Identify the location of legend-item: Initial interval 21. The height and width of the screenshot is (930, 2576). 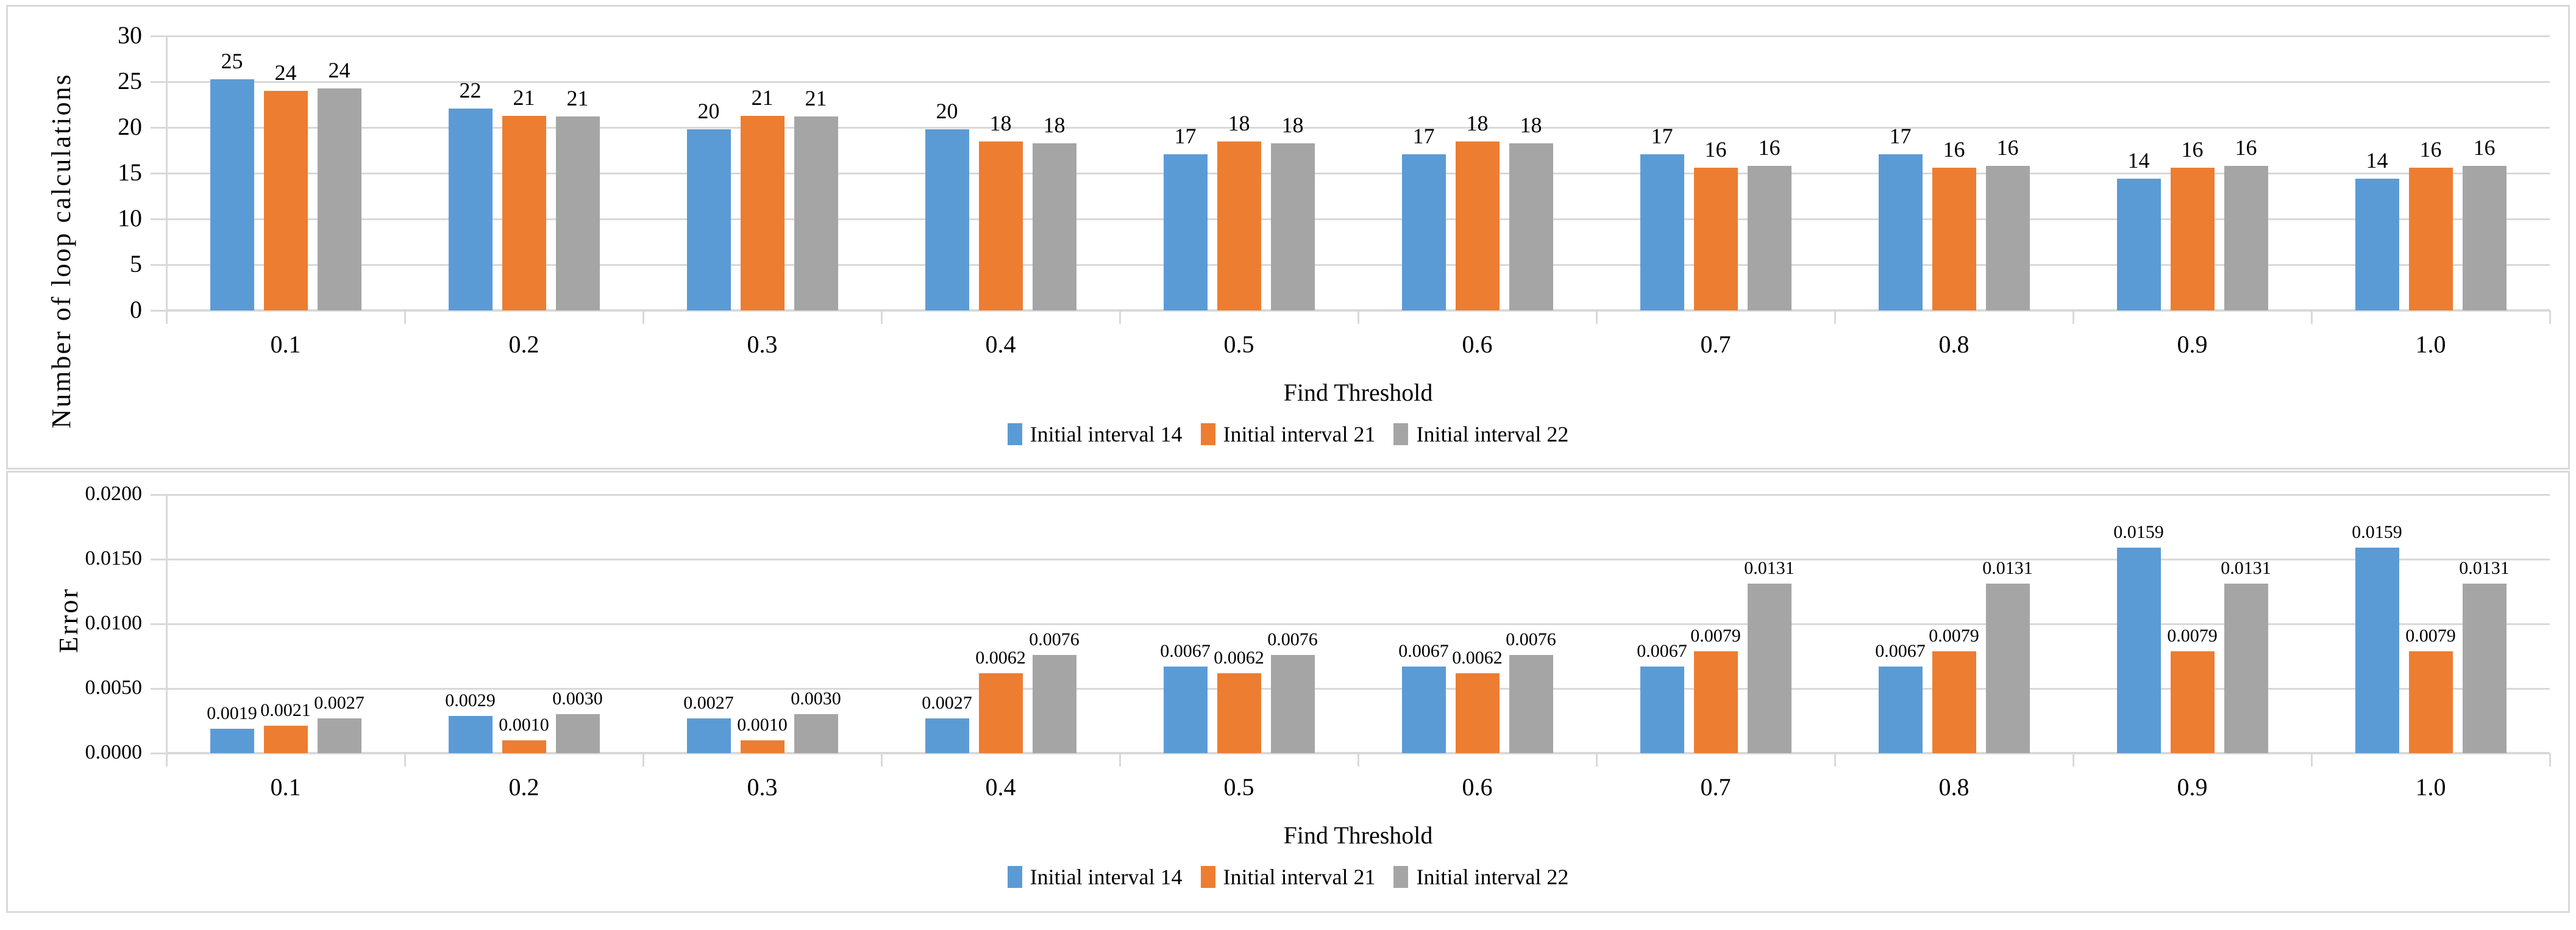
(1287, 434).